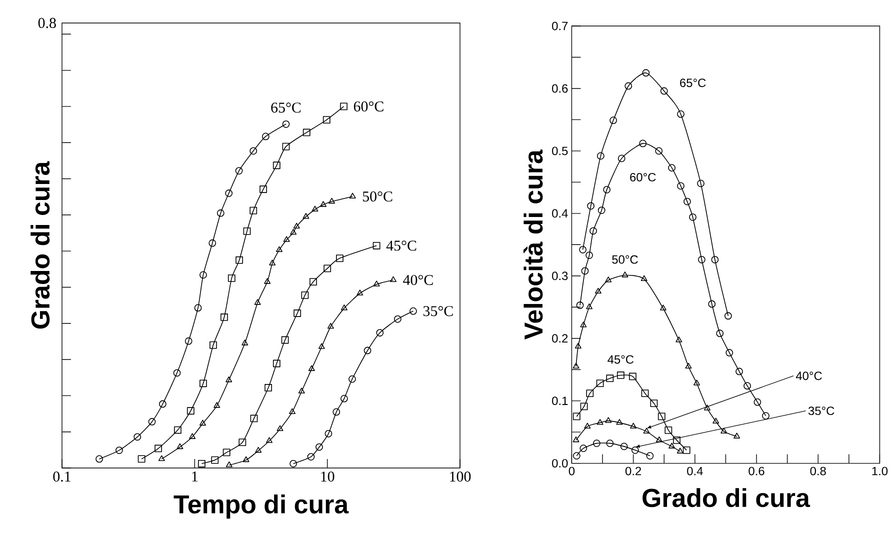 Image resolution: width=895 pixels, height=543 pixels. I want to click on text: 35°C, so click(821, 411).